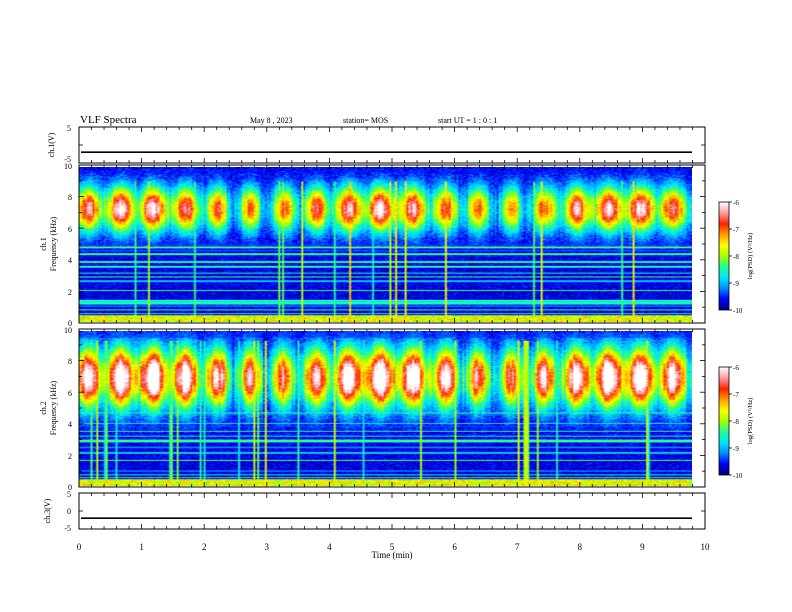  What do you see at coordinates (730, 256) in the screenshot?
I see `colorbar-1-ticks` at bounding box center [730, 256].